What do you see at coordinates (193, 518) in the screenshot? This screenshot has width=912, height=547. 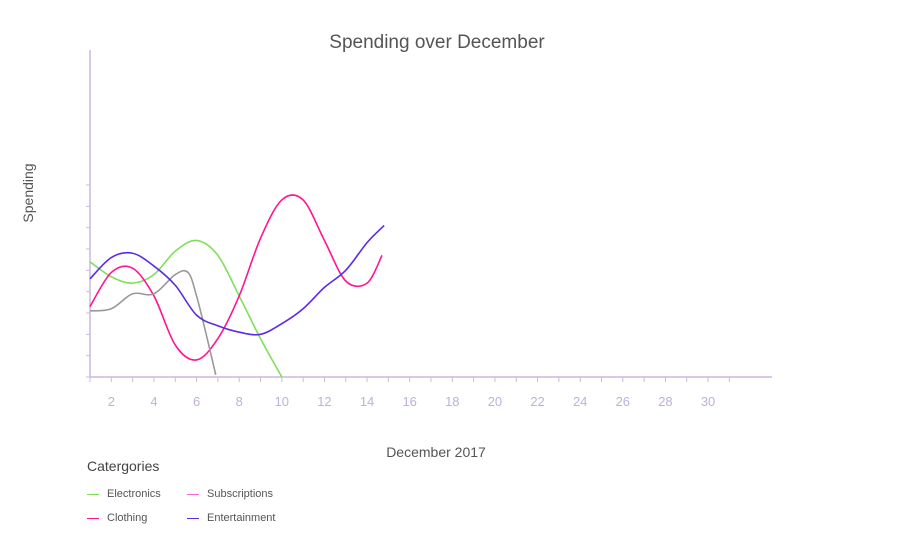 I see `legend-swatch-entertainment` at bounding box center [193, 518].